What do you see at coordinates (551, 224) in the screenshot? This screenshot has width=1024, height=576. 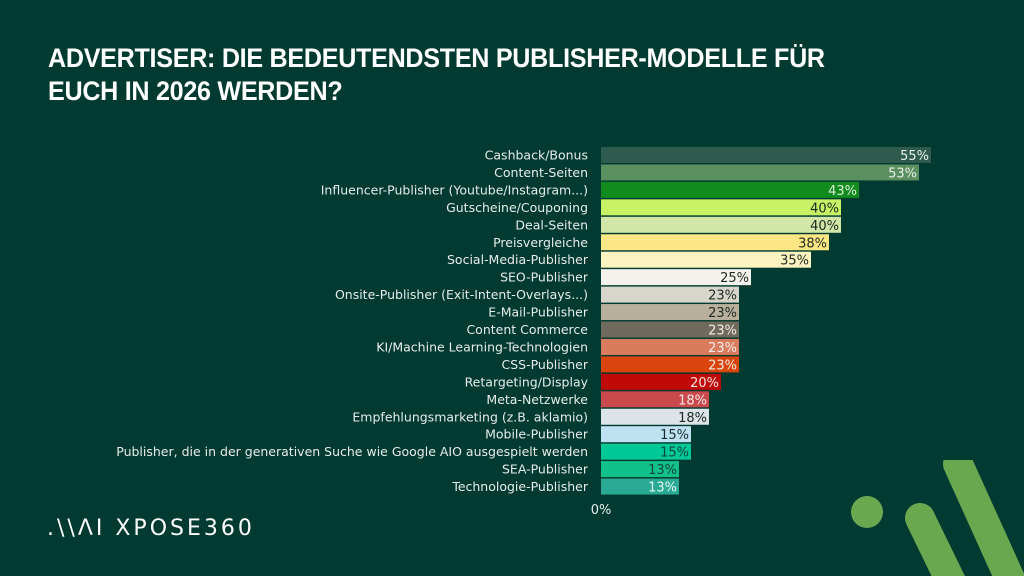 I see `category-label-4: Deal-Seiten` at bounding box center [551, 224].